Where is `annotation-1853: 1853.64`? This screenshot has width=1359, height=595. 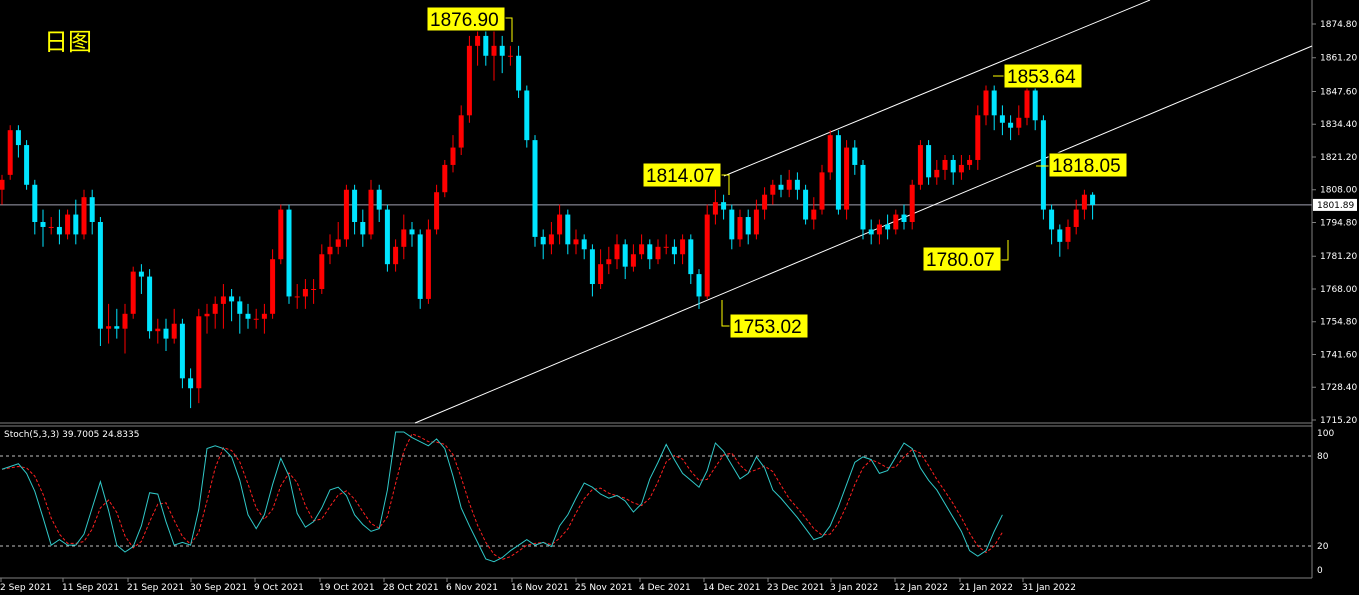 annotation-1853: 1853.64 is located at coordinates (1041, 77).